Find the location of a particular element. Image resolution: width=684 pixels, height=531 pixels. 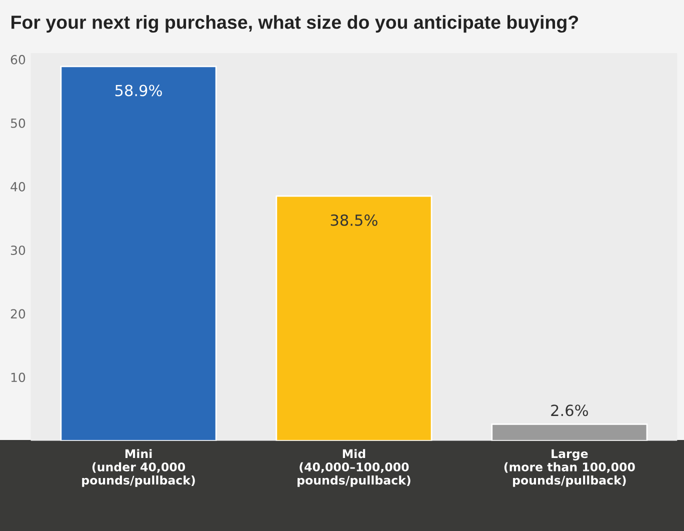

y-tick-label: 10 is located at coordinates (18, 377).